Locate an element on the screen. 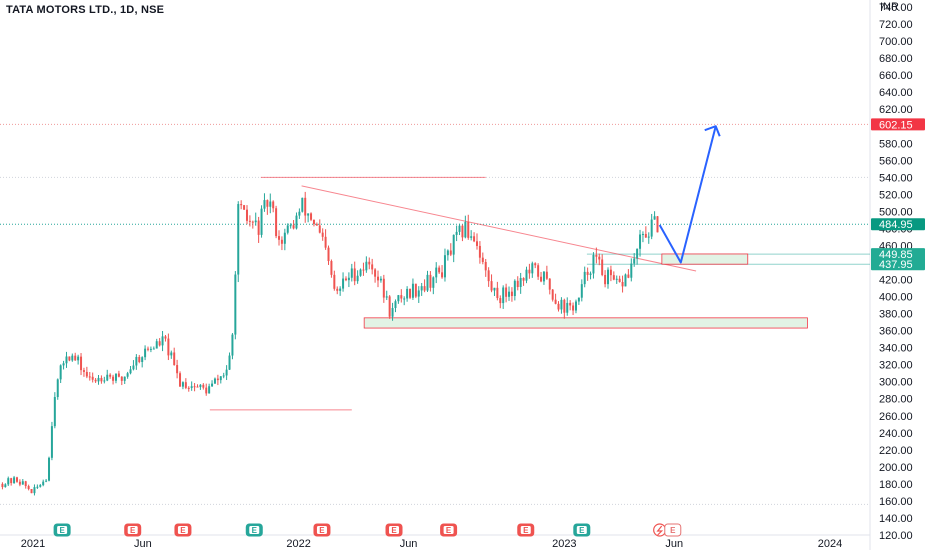 The height and width of the screenshot is (550, 932). price-tick-label: 540.00 is located at coordinates (896, 178).